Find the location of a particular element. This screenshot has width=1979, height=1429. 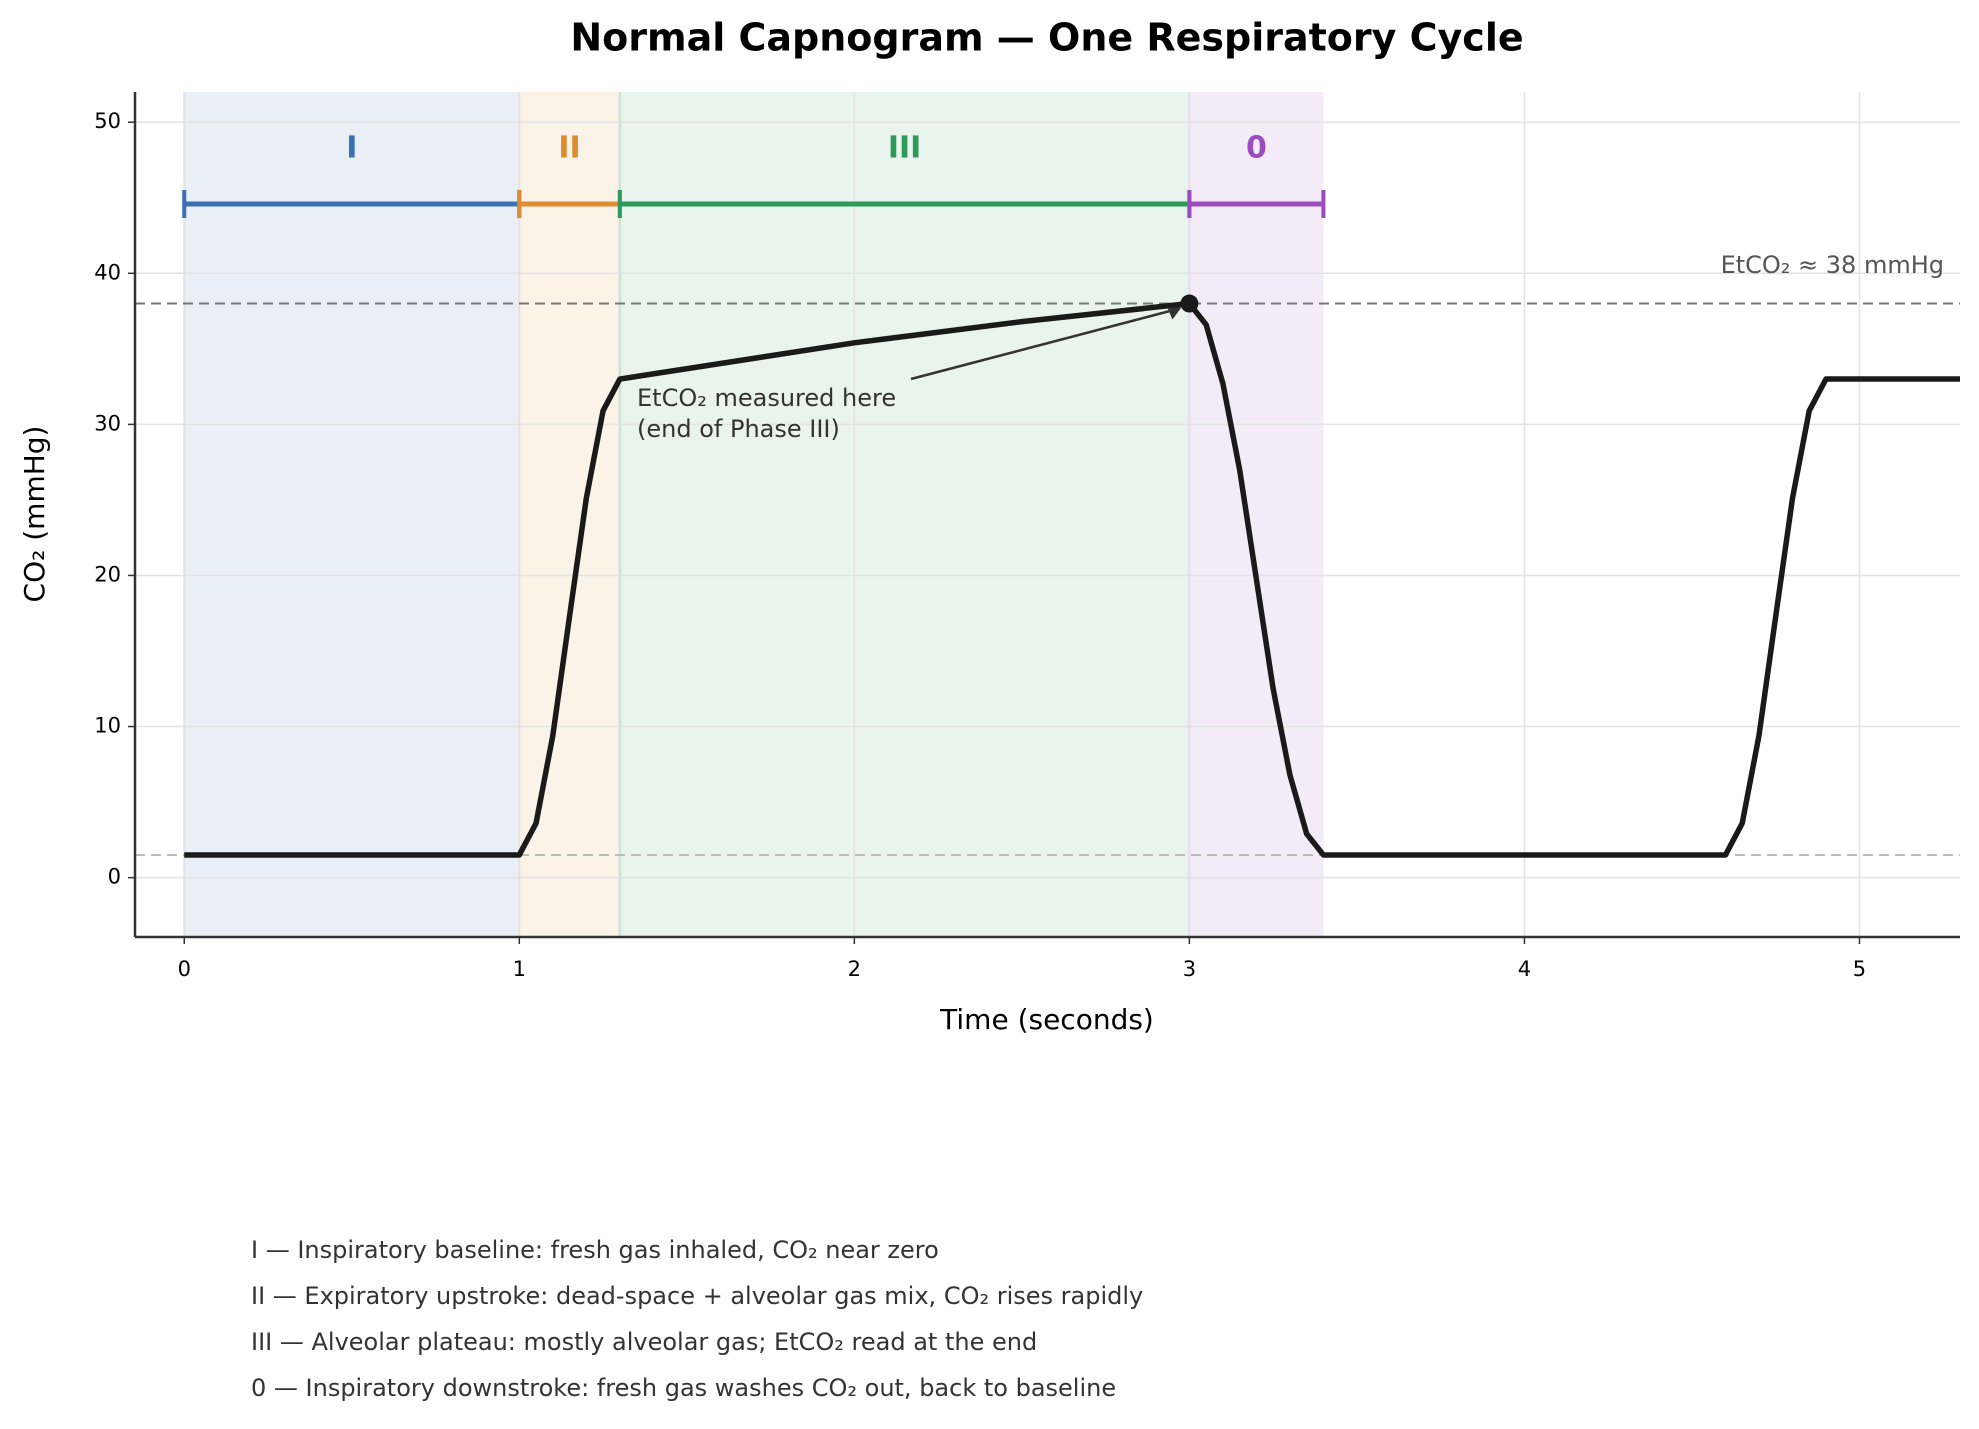

y-tick-label: 10 is located at coordinates (107, 726).